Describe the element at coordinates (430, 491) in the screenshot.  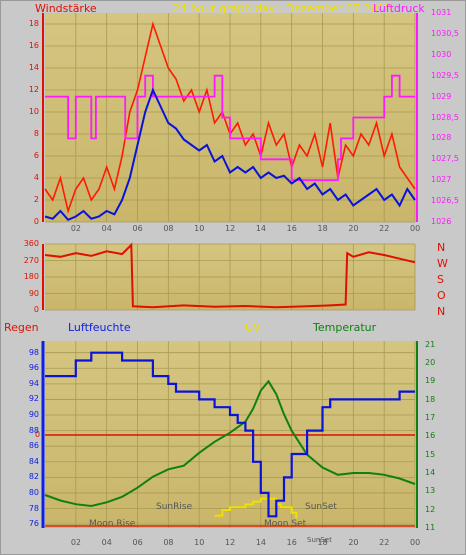
I see `temperature-y-tick-13: 13` at that location.